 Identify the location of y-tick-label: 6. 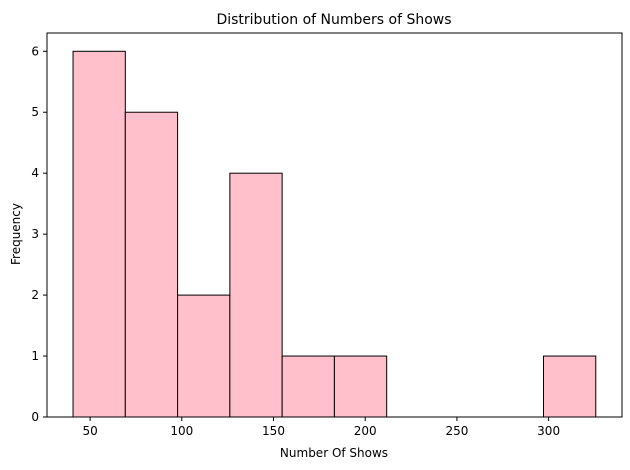
(35, 51).